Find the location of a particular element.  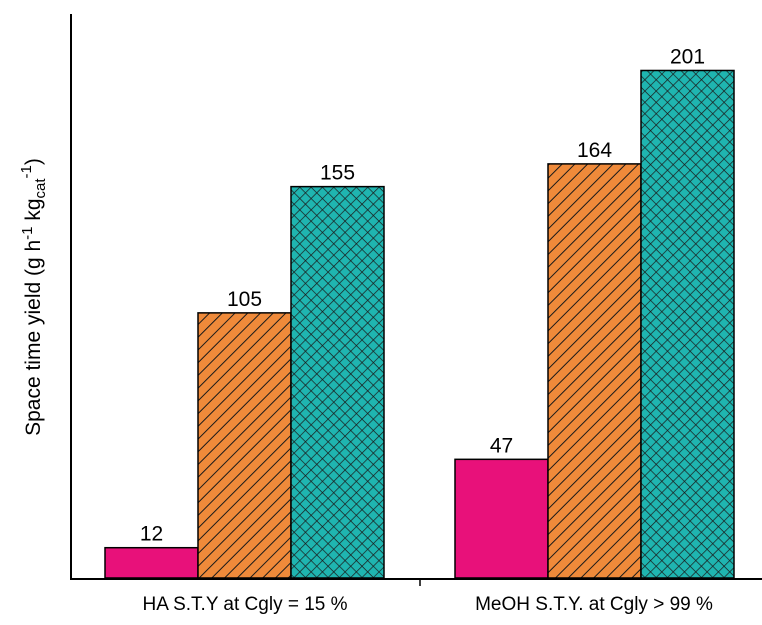

value-label-1-2: 201 is located at coordinates (687, 56).